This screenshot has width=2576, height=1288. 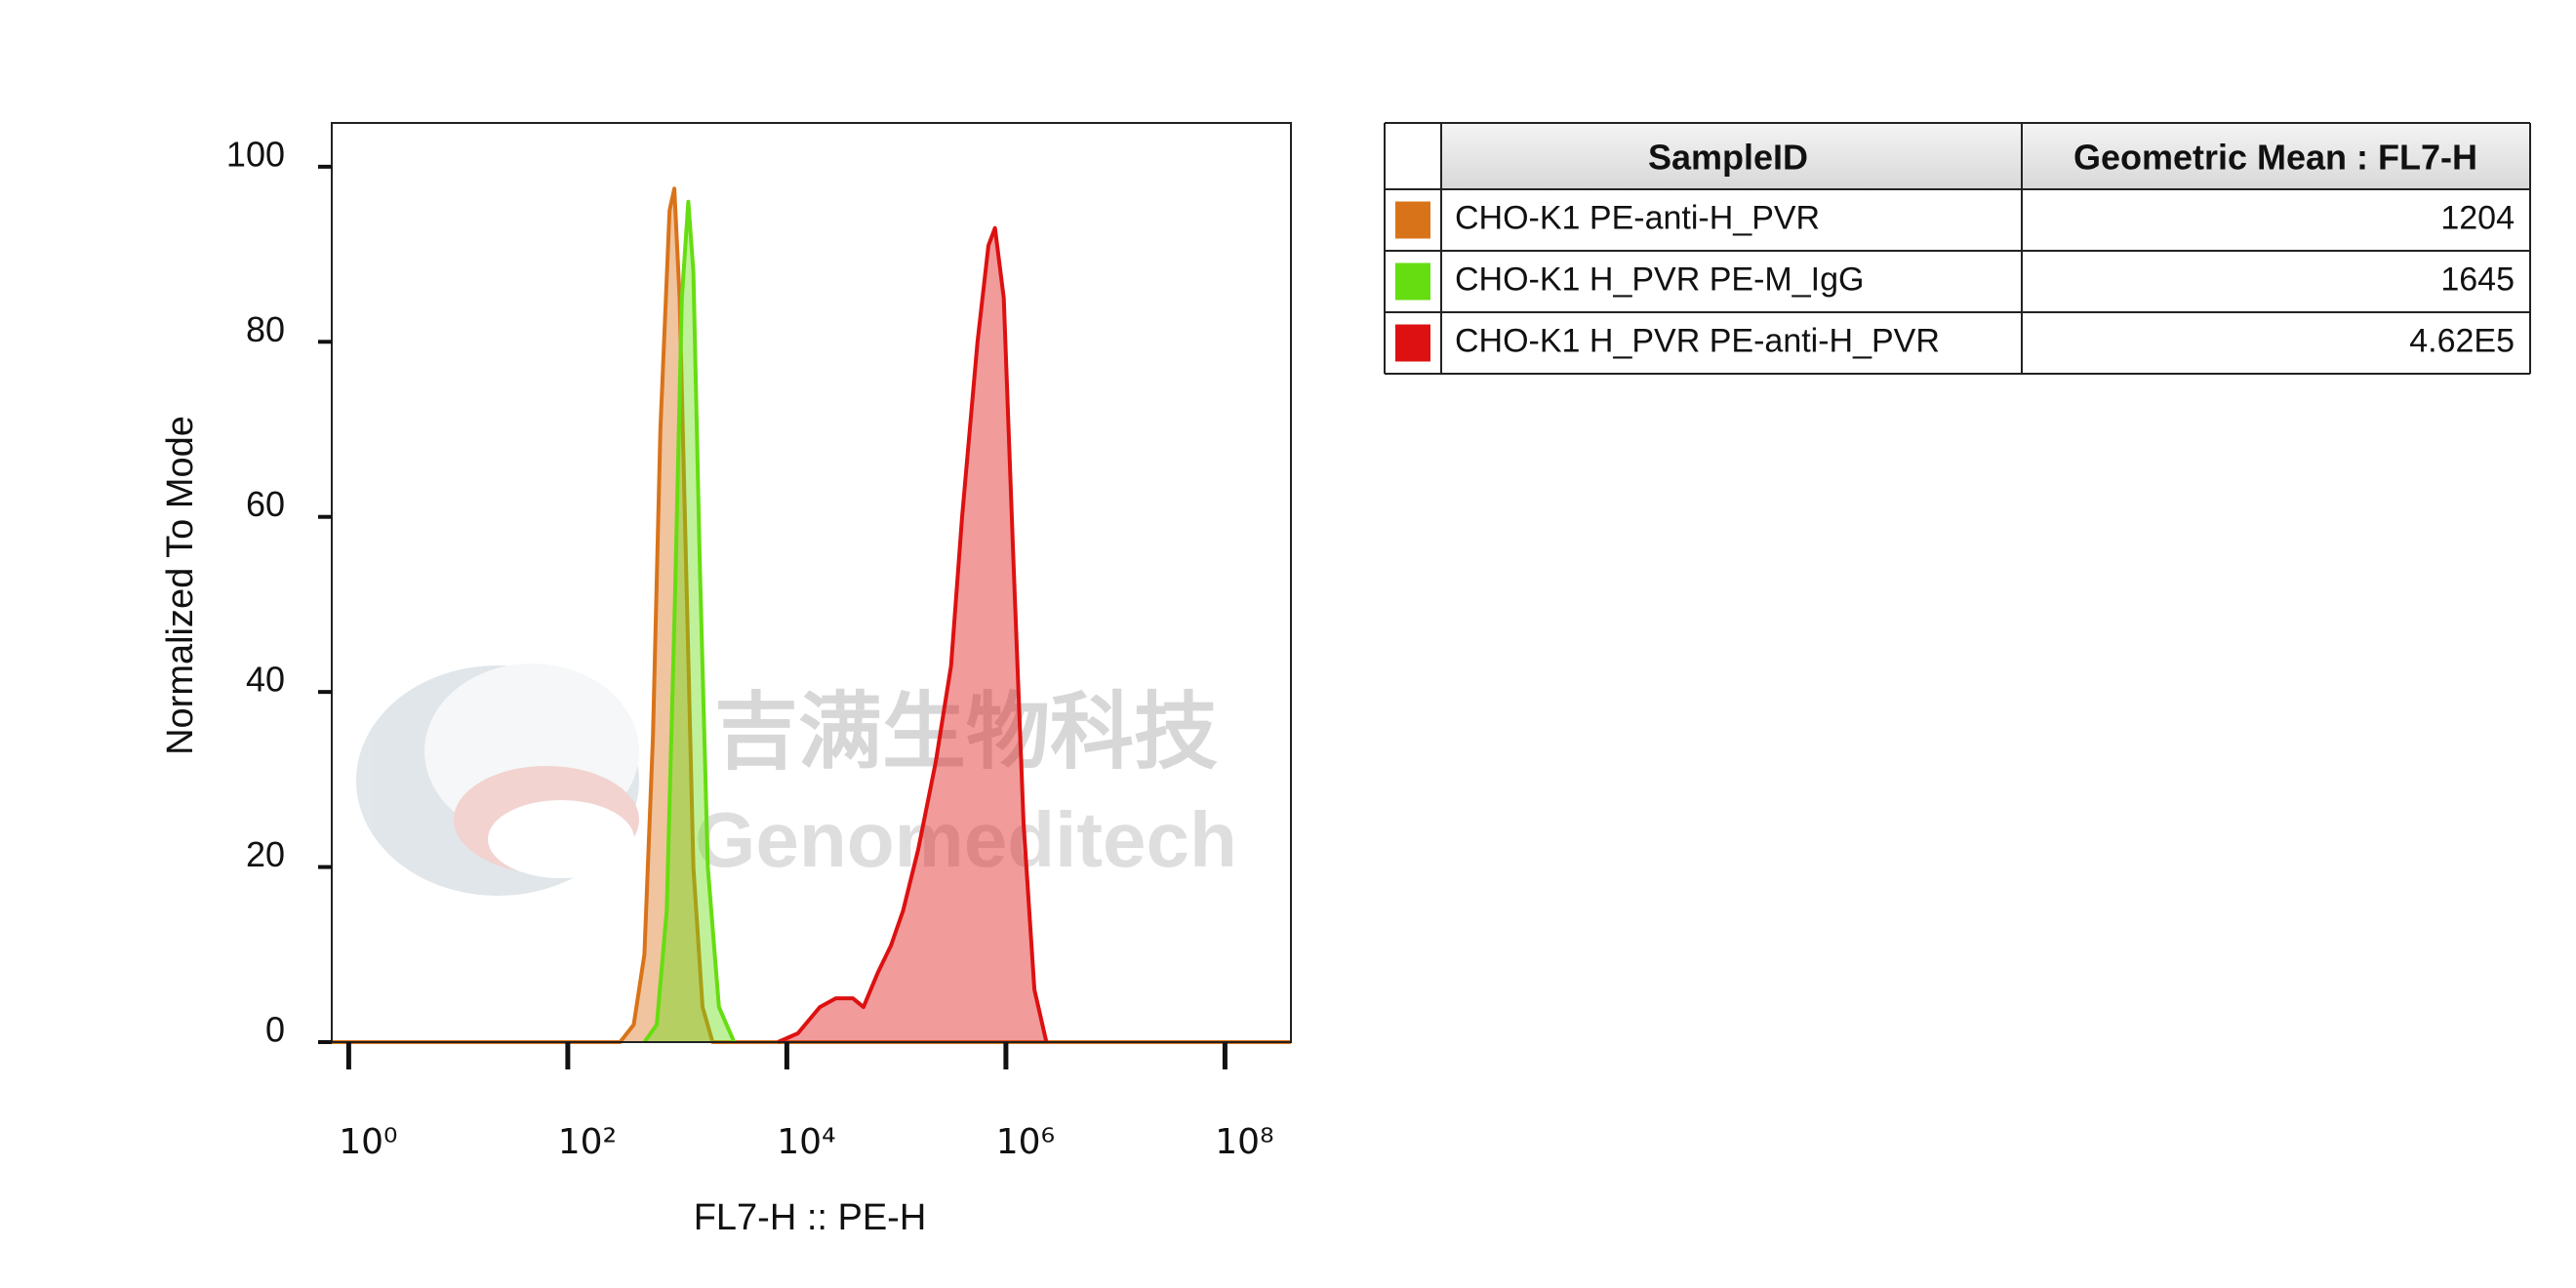 I want to click on y-tick-label: 80, so click(x=265, y=329).